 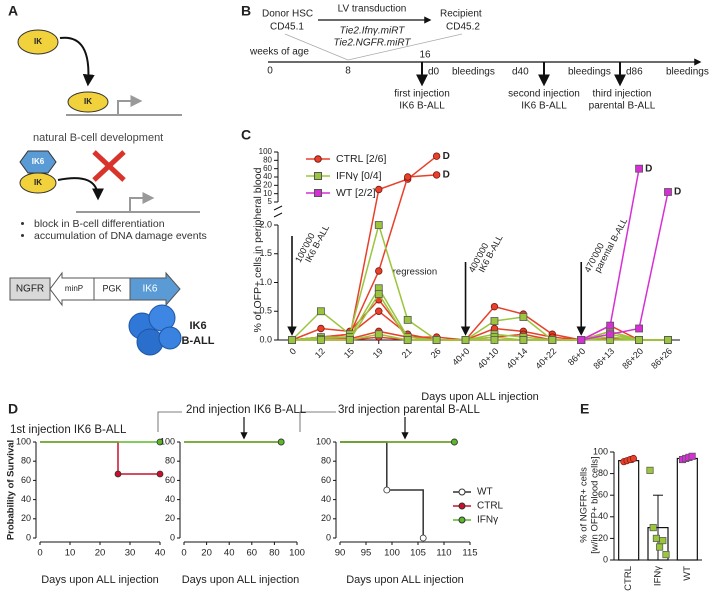 What do you see at coordinates (349, 353) in the screenshot?
I see `x-tick-label: 15` at bounding box center [349, 353].